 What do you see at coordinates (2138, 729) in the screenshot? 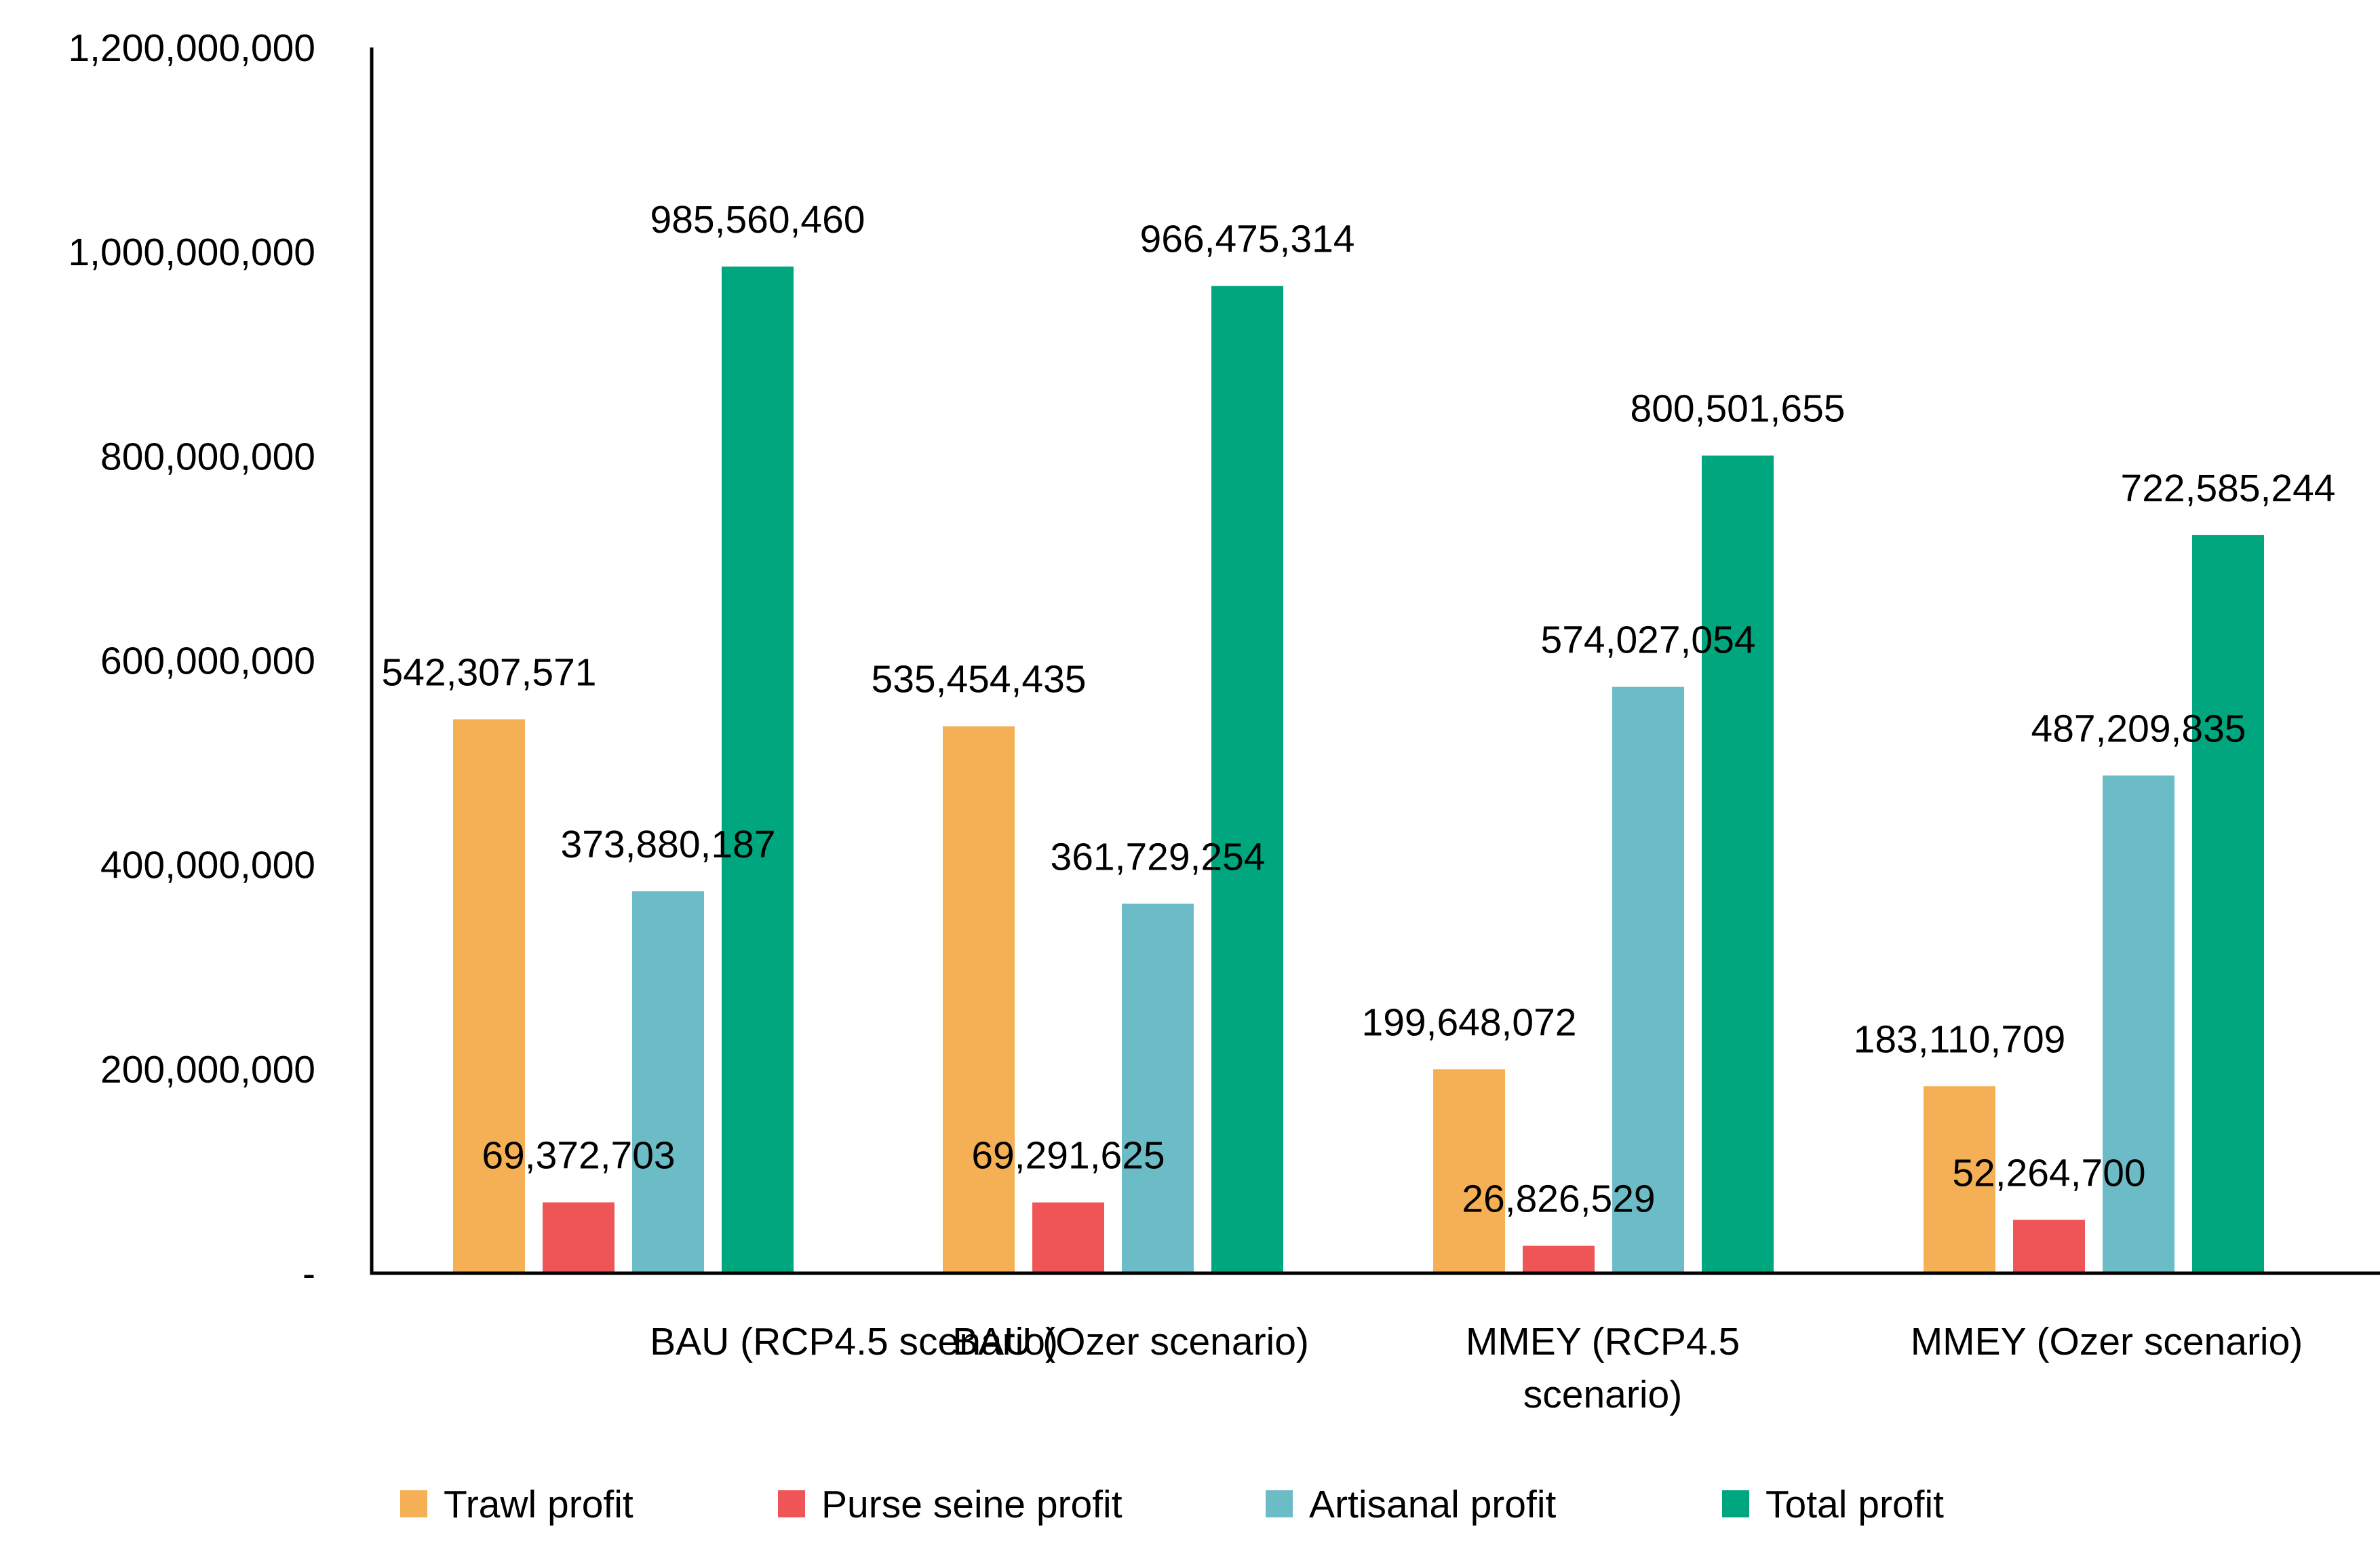
I see `data-label: 487,209,835` at bounding box center [2138, 729].